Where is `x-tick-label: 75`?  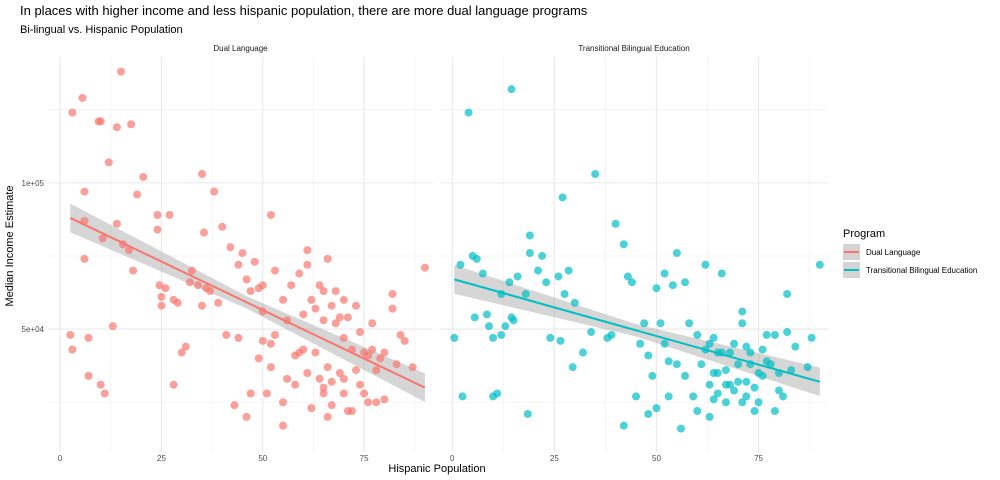
x-tick-label: 75 is located at coordinates (364, 458).